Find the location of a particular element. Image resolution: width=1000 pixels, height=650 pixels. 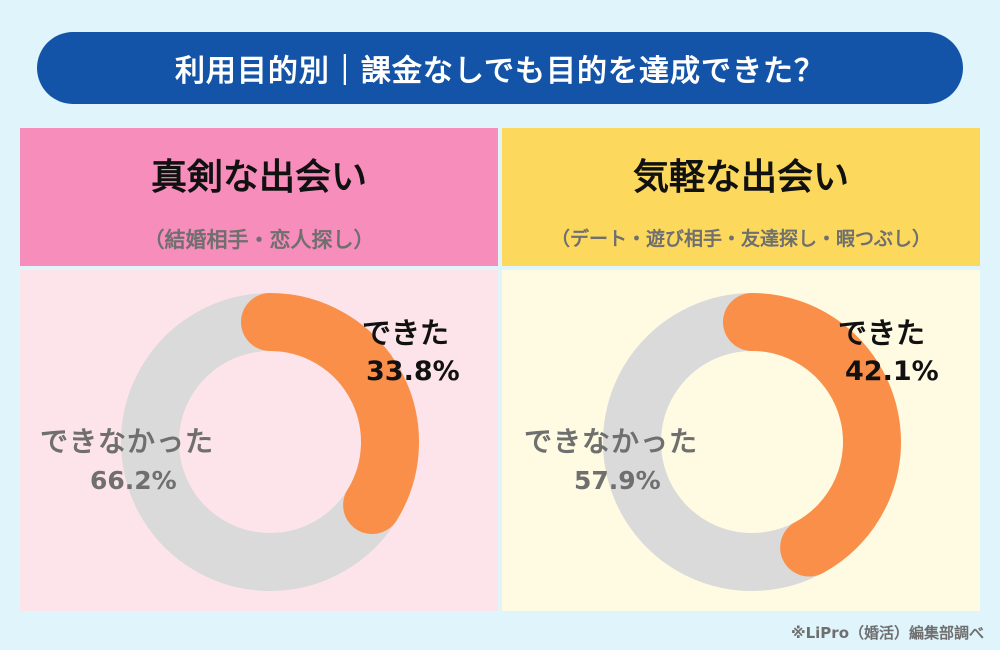

chart-title: 真剣な出会い is located at coordinates (258, 177).